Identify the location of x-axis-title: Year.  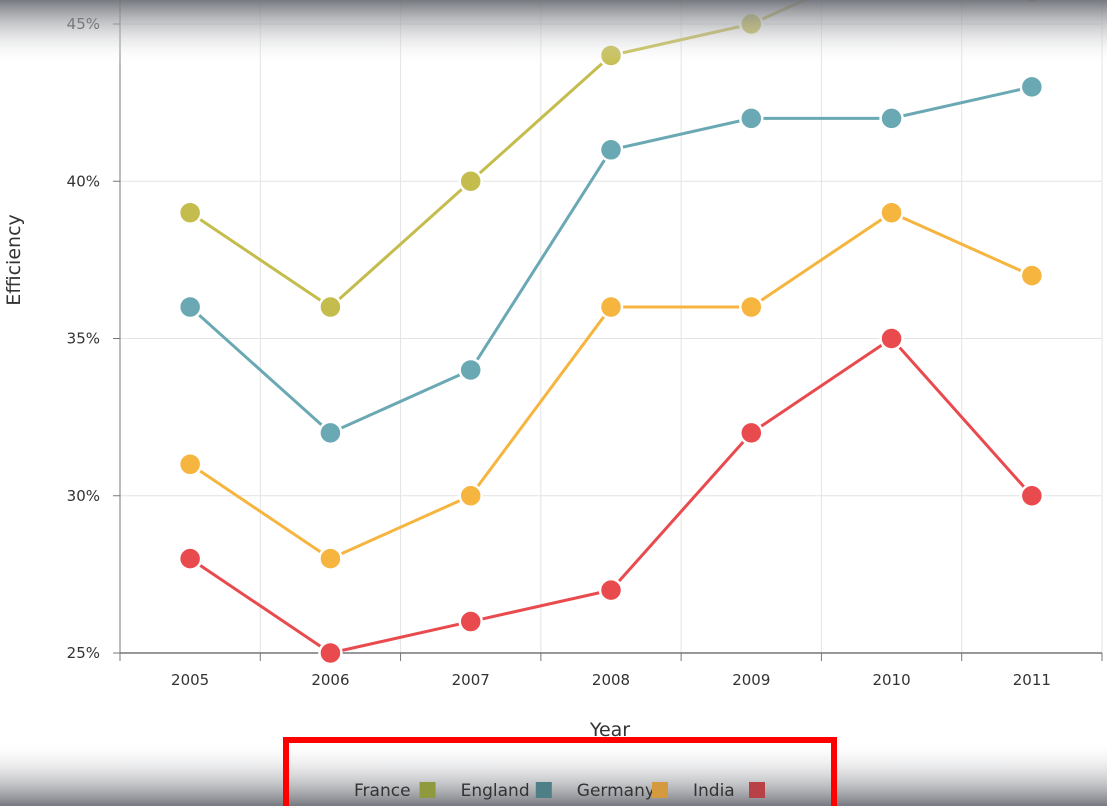
(609, 730).